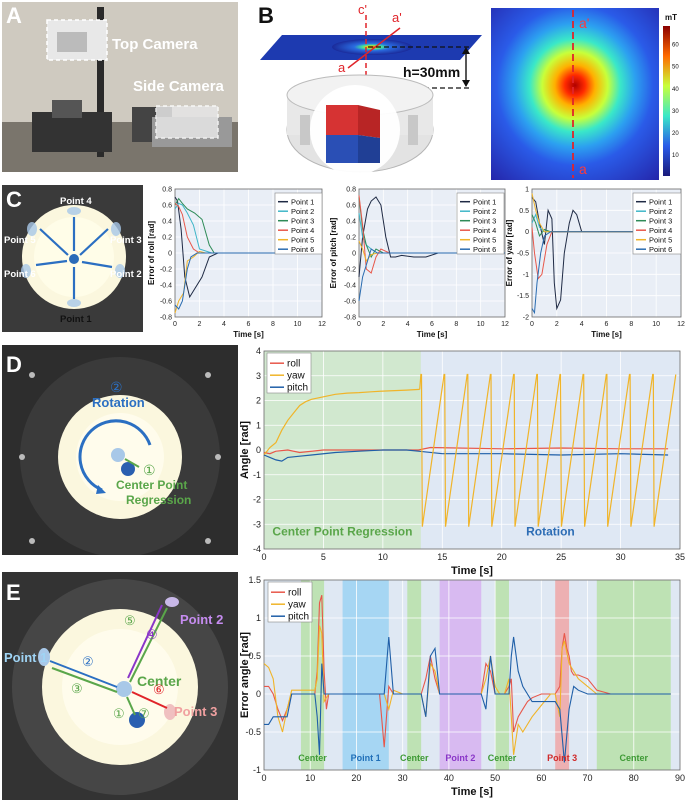 This screenshot has height=802, width=685. I want to click on x-tick-label: 8, so click(456, 324).